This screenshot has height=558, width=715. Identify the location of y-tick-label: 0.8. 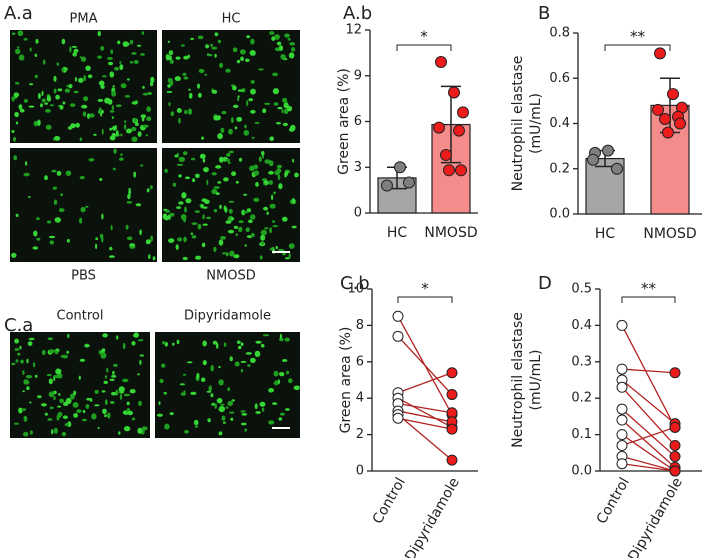
(559, 33).